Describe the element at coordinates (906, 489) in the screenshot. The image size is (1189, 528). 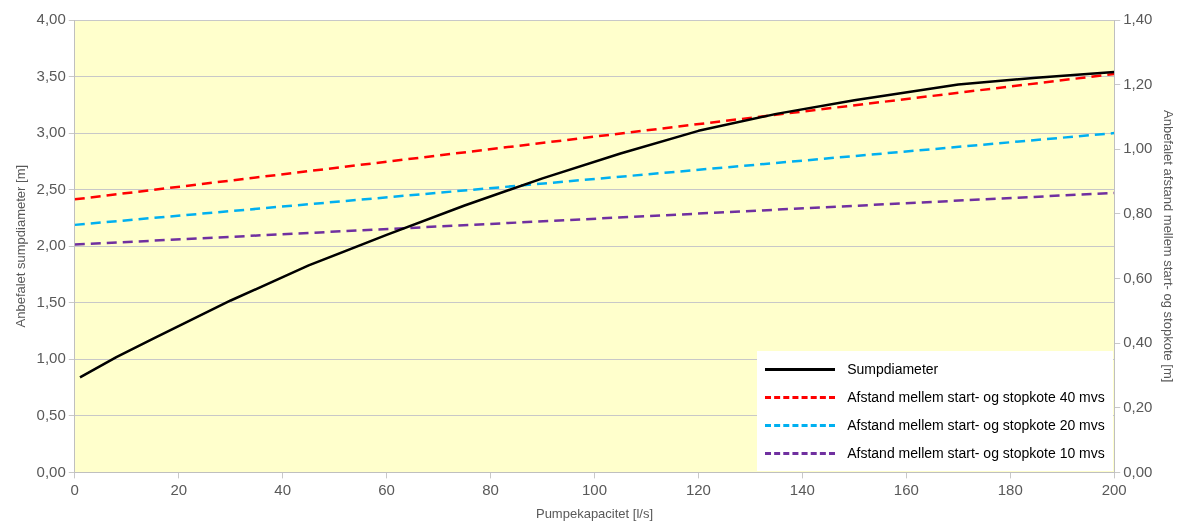
I see `x-tick-label: 160` at that location.